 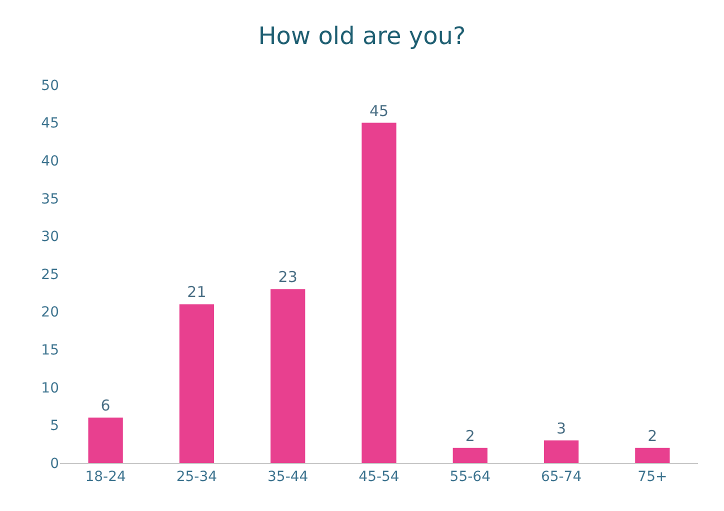 I want to click on x-tick-label: 25-34, so click(x=197, y=476).